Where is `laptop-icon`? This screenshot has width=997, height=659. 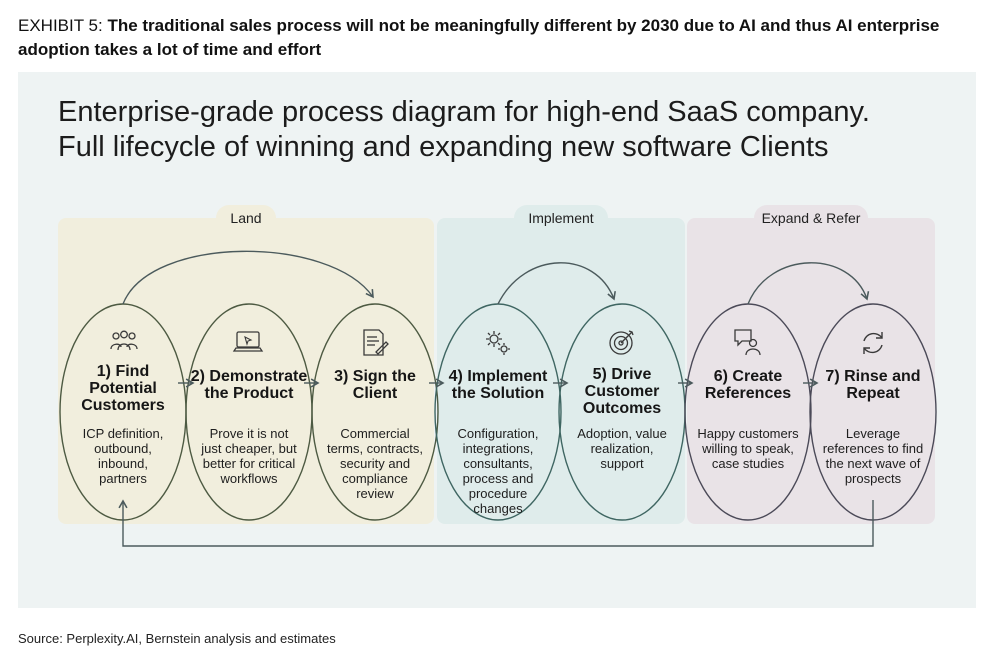
laptop-icon is located at coordinates (248, 341).